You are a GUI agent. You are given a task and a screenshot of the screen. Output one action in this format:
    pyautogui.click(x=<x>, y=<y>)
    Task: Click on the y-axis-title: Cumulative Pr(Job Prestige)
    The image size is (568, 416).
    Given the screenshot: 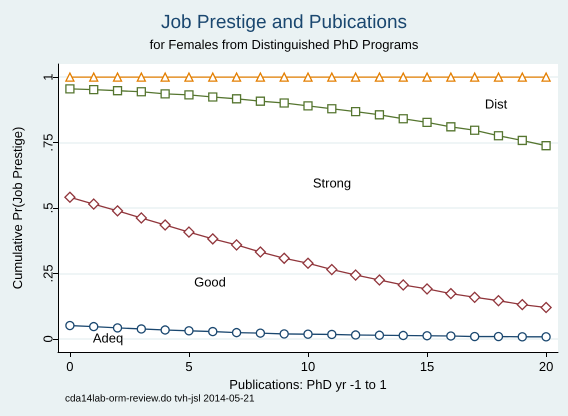 What is the action you would take?
    pyautogui.click(x=17, y=208)
    